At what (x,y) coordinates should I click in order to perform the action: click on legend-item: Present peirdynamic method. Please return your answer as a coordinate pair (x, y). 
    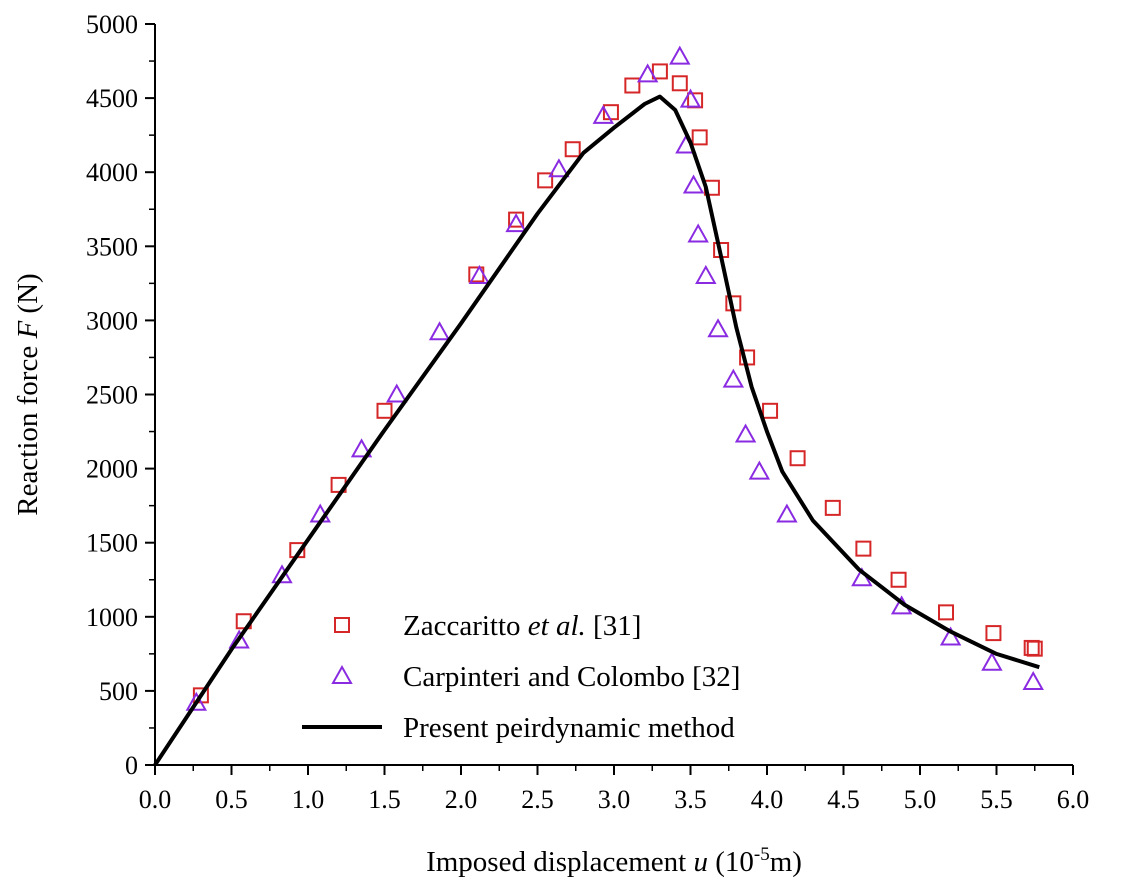
    Looking at the image, I should click on (518, 728).